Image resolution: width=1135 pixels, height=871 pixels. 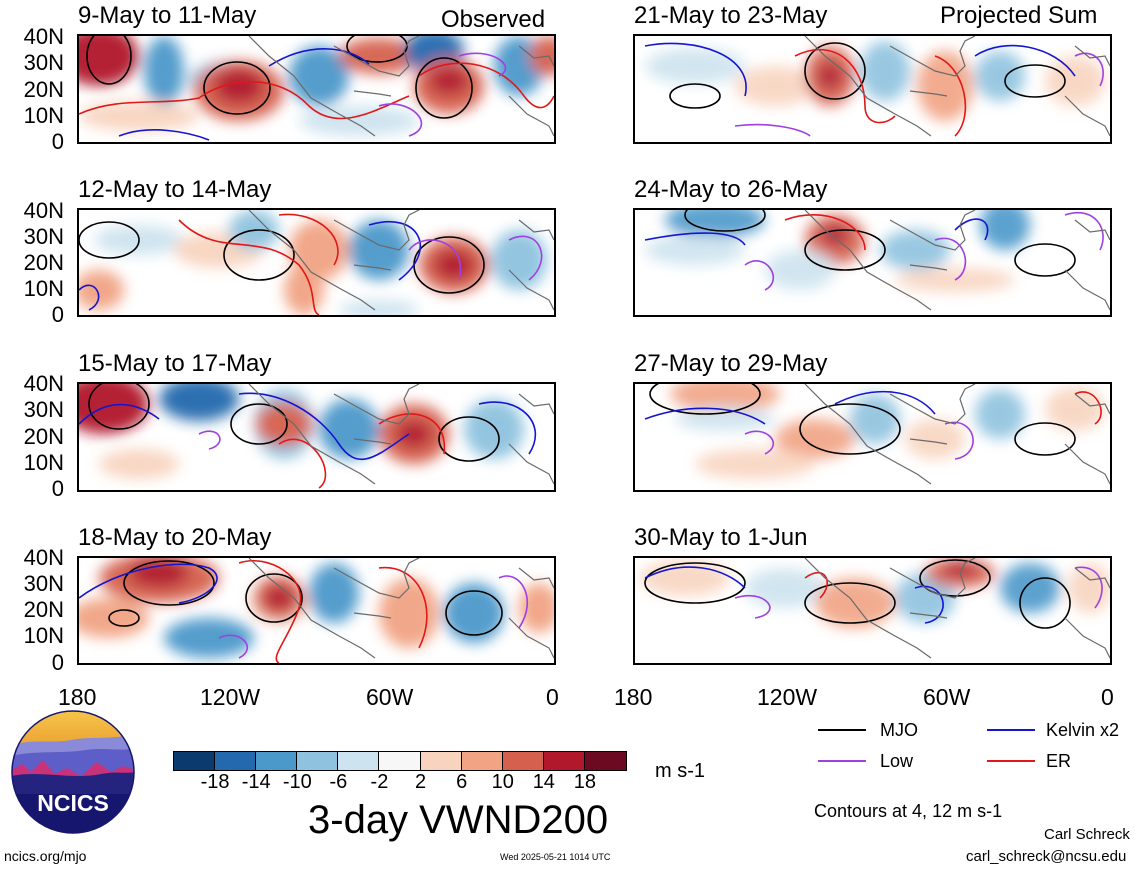 I want to click on colorbar-units: m s-1, so click(x=680, y=771).